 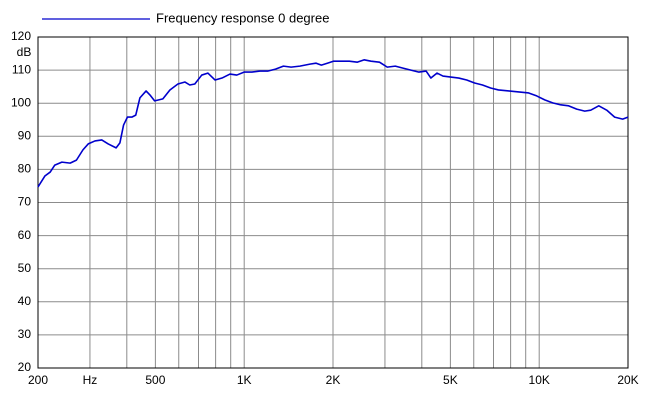 What do you see at coordinates (21, 69) in the screenshot?
I see `y-tick-label: 110` at bounding box center [21, 69].